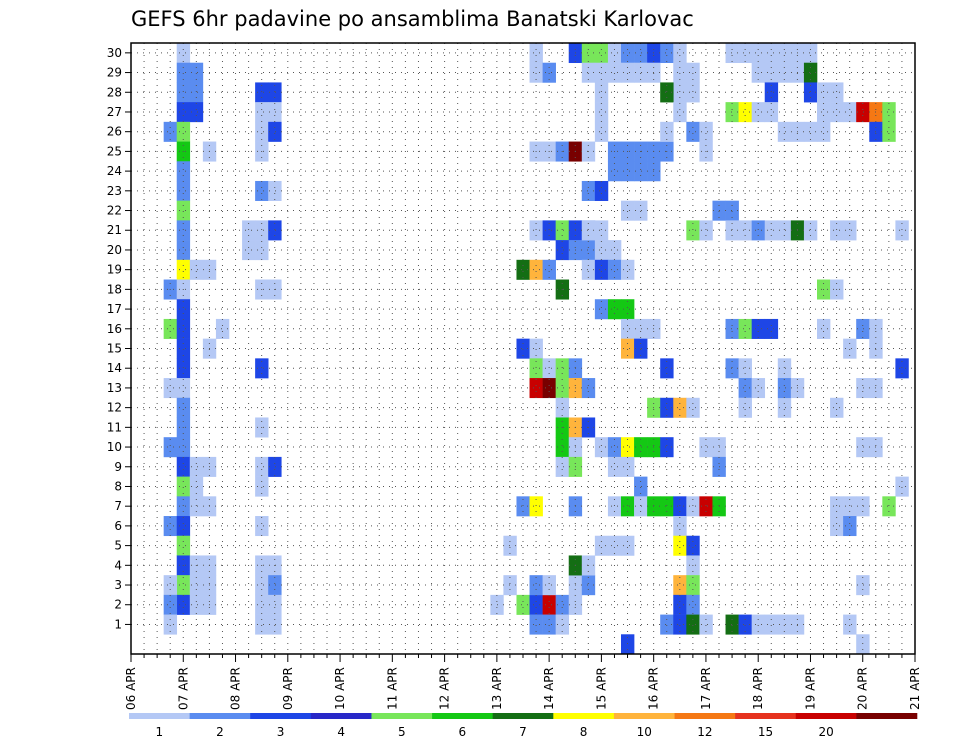 Image resolution: width=960 pixels, height=742 pixels. Describe the element at coordinates (114, 408) in the screenshot. I see `y-tick-label: 12` at that location.